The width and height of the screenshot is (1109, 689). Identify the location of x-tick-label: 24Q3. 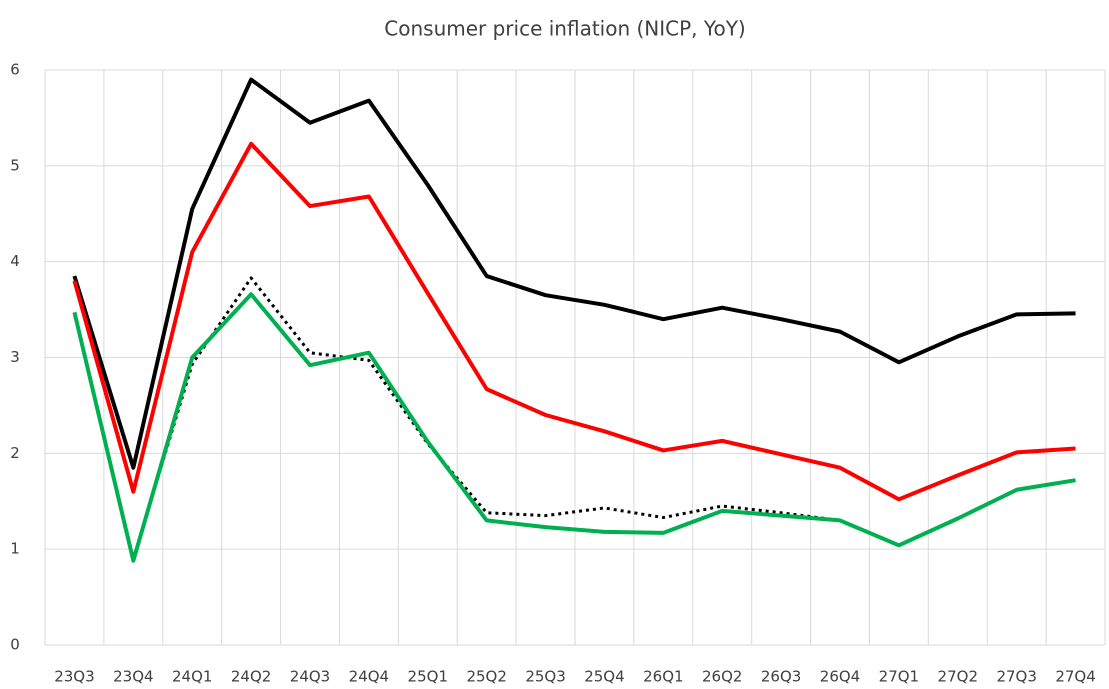
(310, 677).